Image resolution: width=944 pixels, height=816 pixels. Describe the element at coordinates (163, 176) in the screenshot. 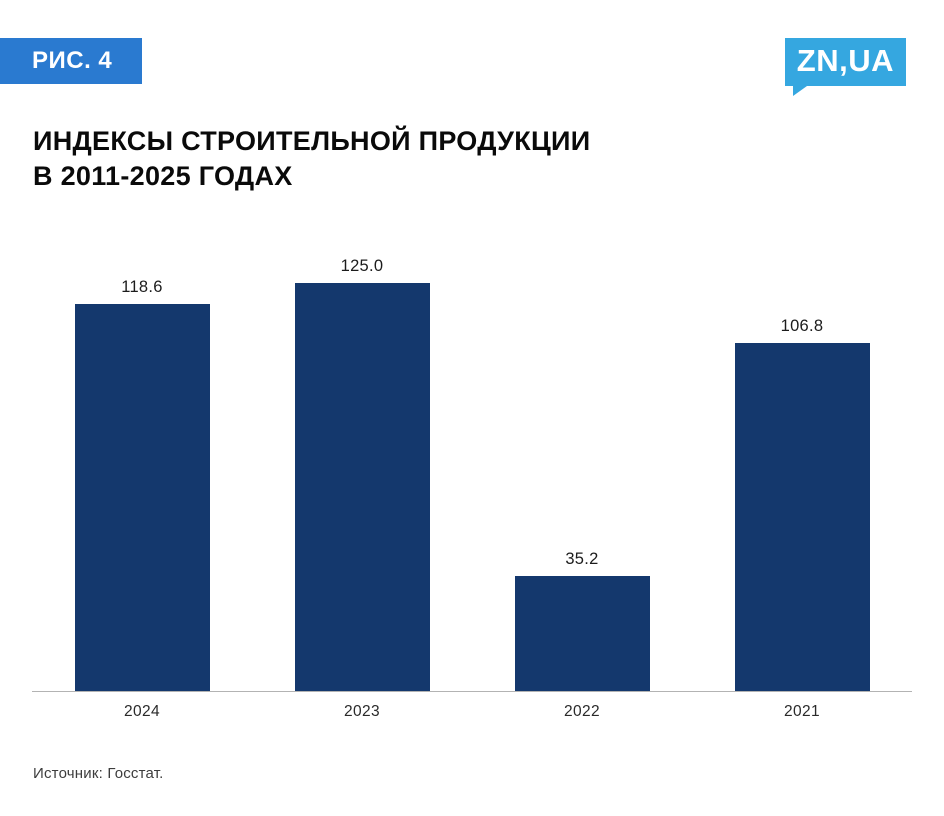

I see `chart-title-line2: В 2011-2025 ГОДАХ` at that location.